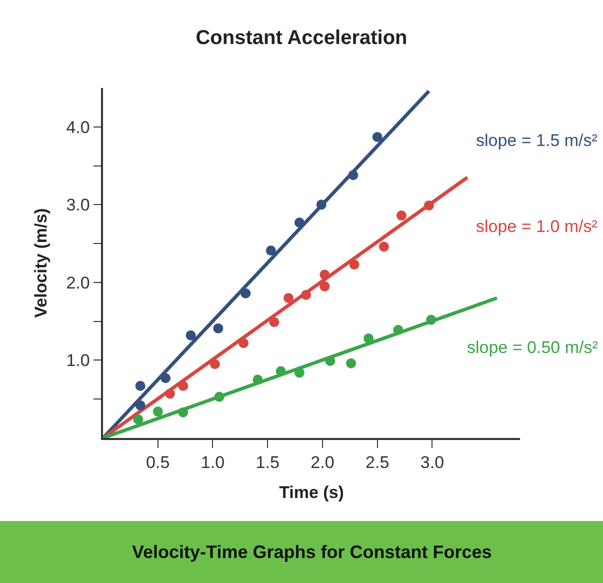  I want to click on y-tick-label: 1.0, so click(78, 360).